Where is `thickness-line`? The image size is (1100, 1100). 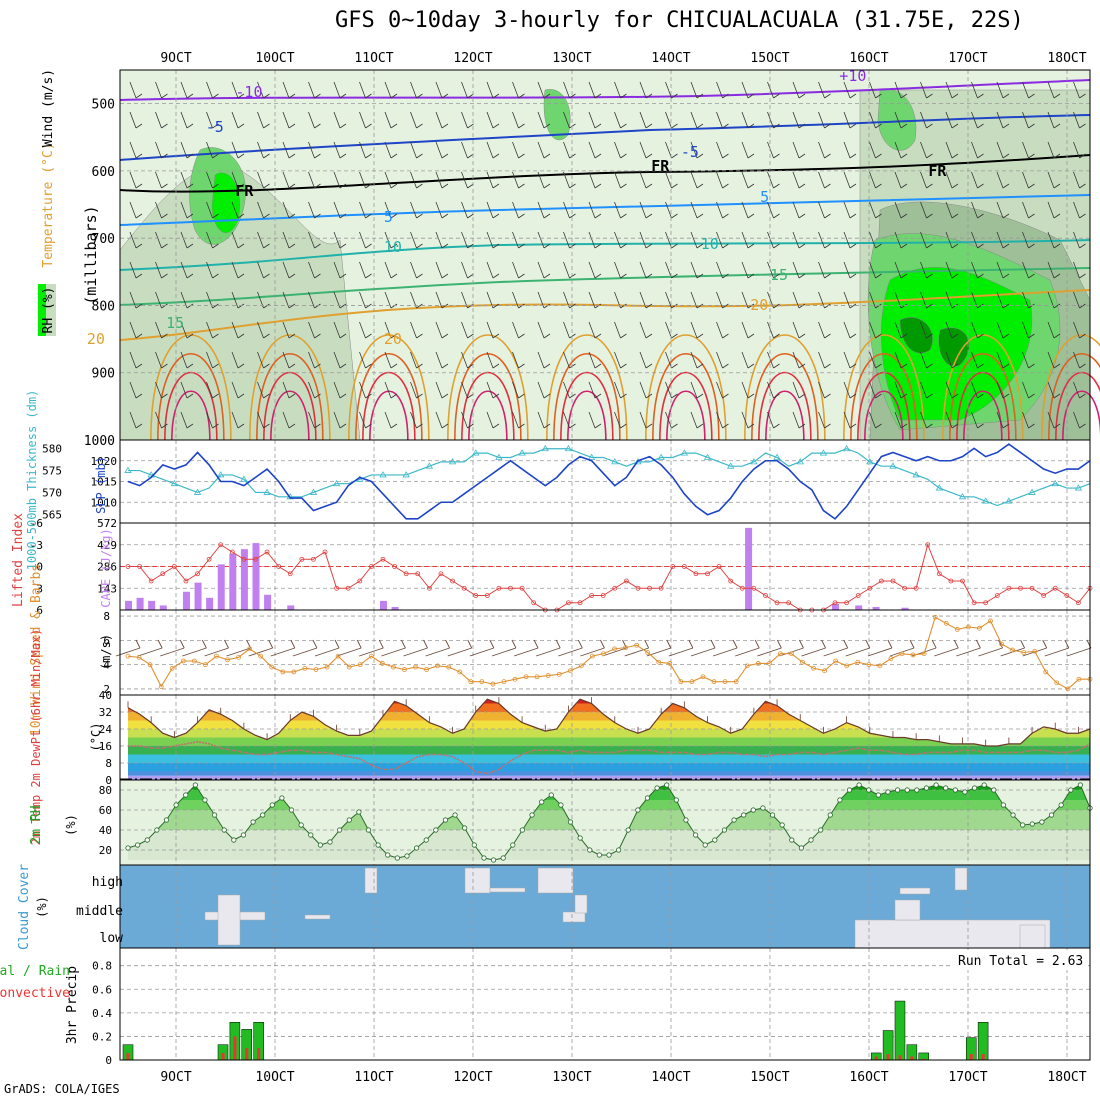 thickness-line is located at coordinates (609, 477).